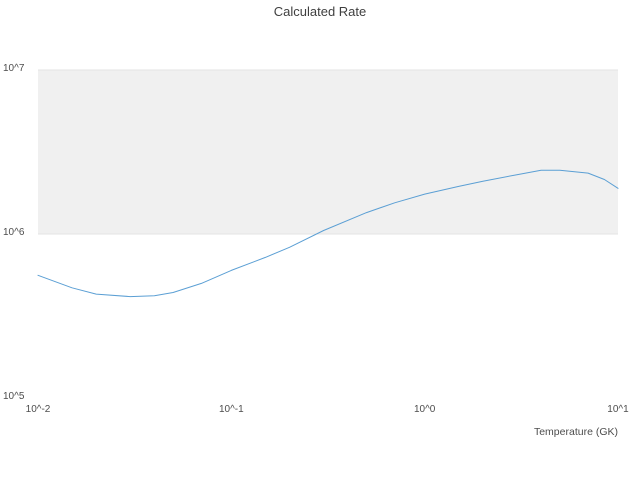  What do you see at coordinates (14, 68) in the screenshot?
I see `y-tick-label: 10^7` at bounding box center [14, 68].